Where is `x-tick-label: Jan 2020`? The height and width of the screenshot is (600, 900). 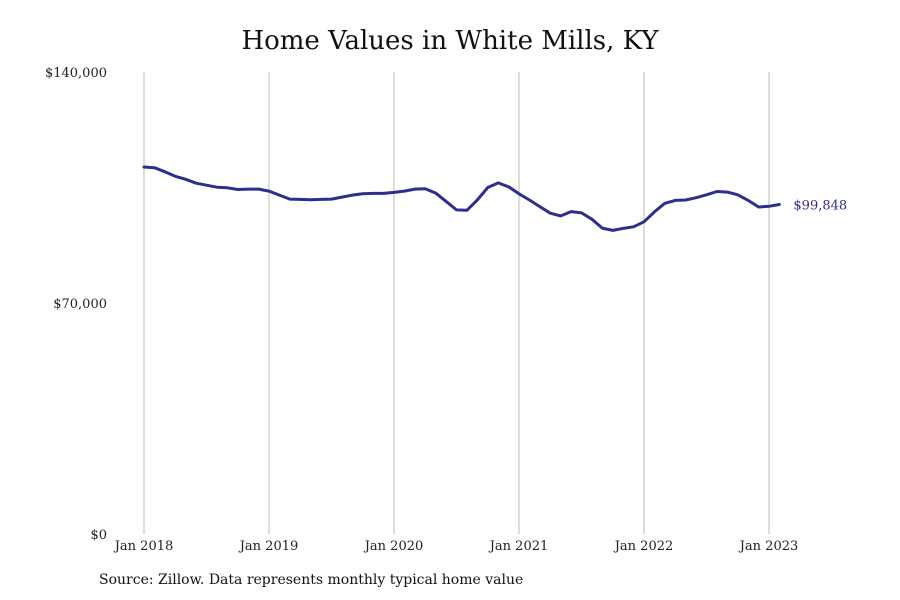 x-tick-label: Jan 2020 is located at coordinates (393, 546).